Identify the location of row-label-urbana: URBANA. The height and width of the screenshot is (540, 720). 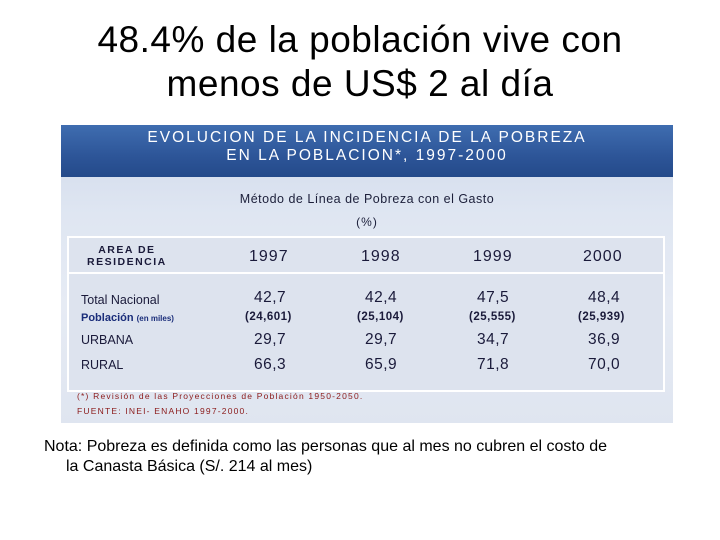
(107, 340).